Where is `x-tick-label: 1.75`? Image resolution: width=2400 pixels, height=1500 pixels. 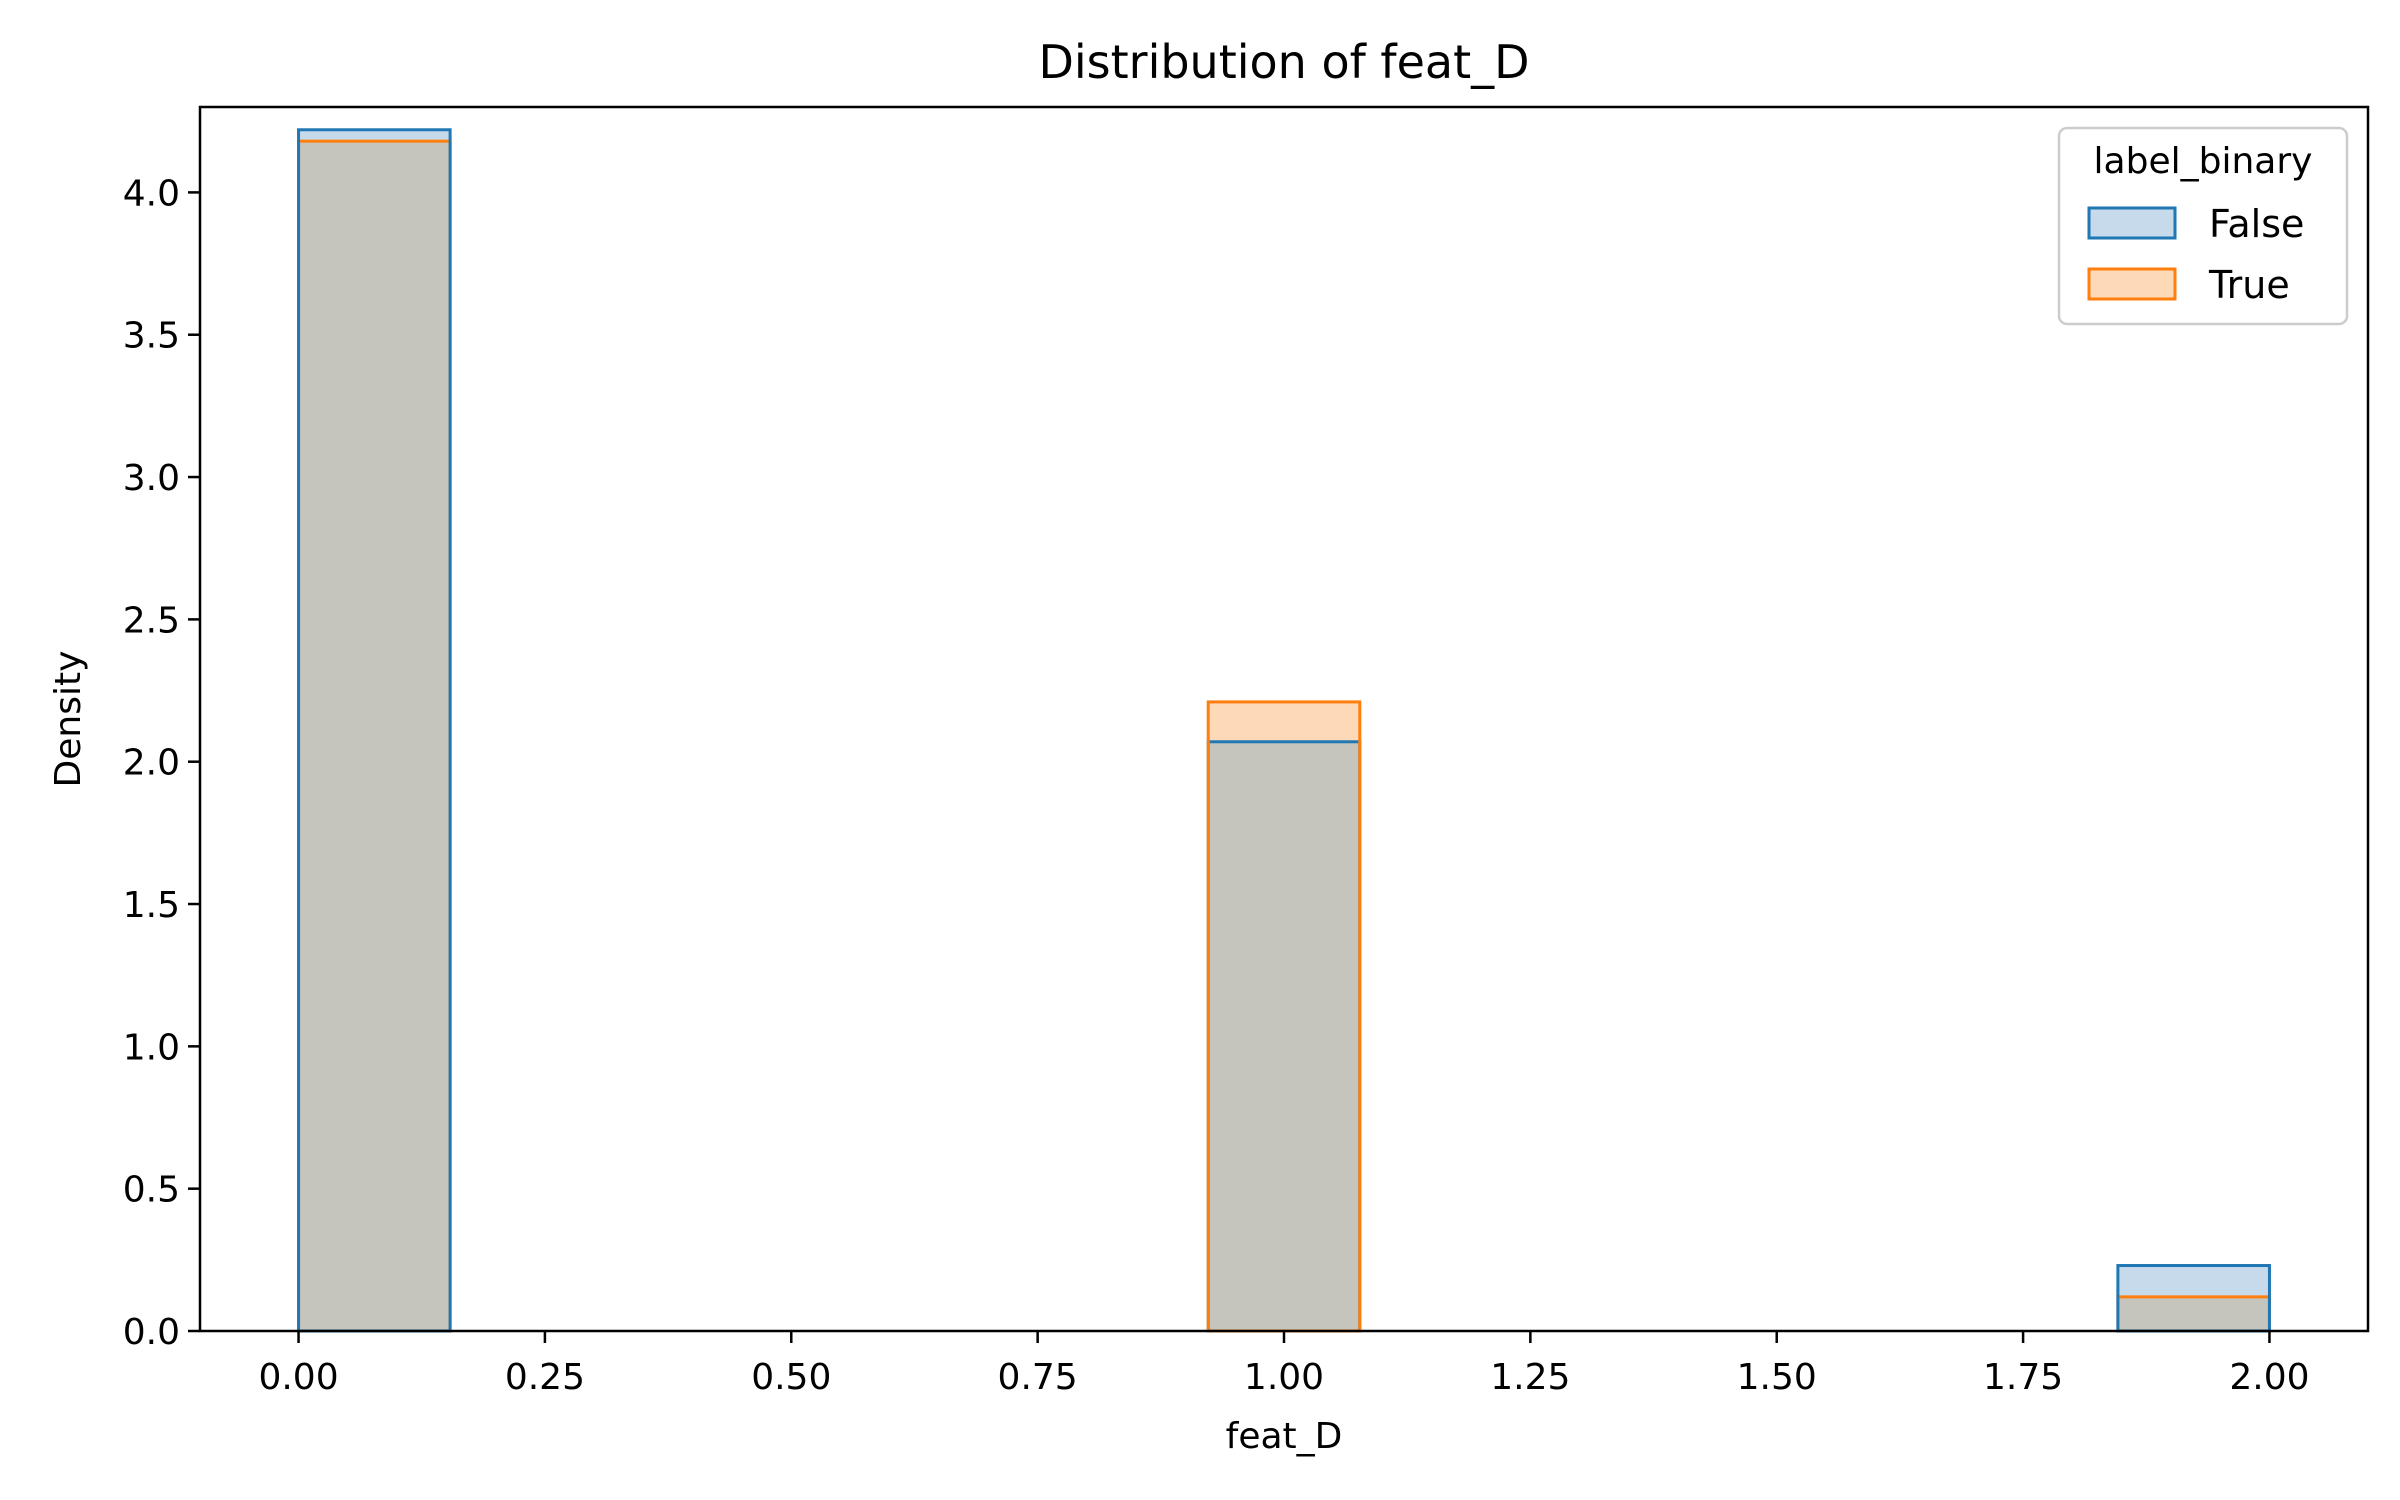
x-tick-label: 1.75 is located at coordinates (2023, 1377).